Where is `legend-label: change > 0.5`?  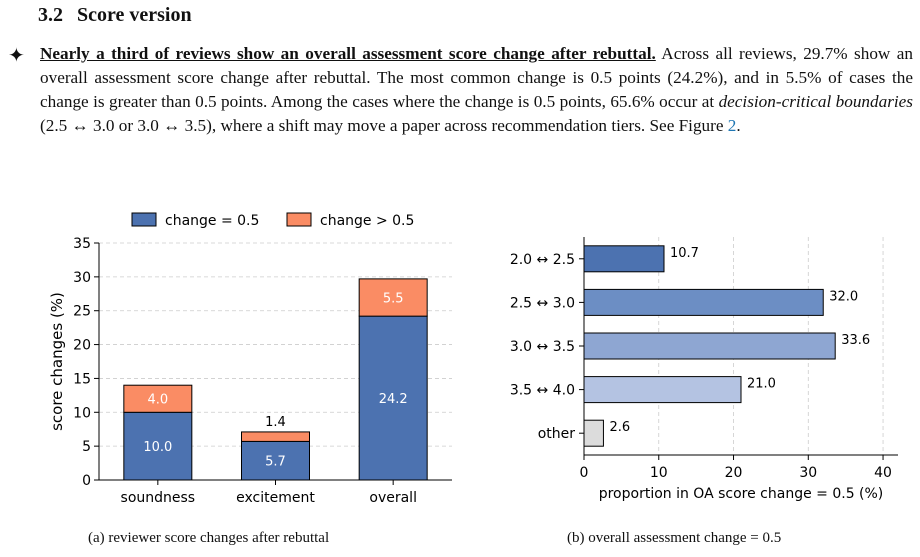
legend-label: change > 0.5 is located at coordinates (367, 221).